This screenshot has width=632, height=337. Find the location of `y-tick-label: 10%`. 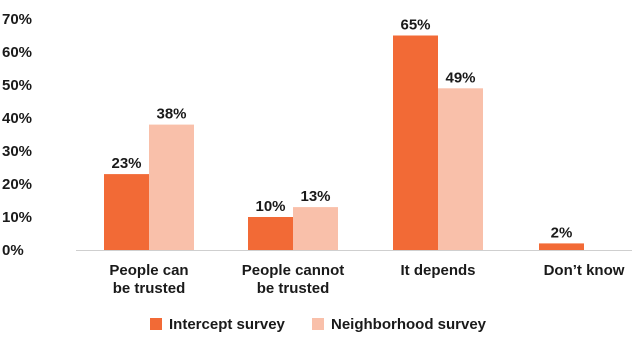

y-tick-label: 10% is located at coordinates (17, 217).